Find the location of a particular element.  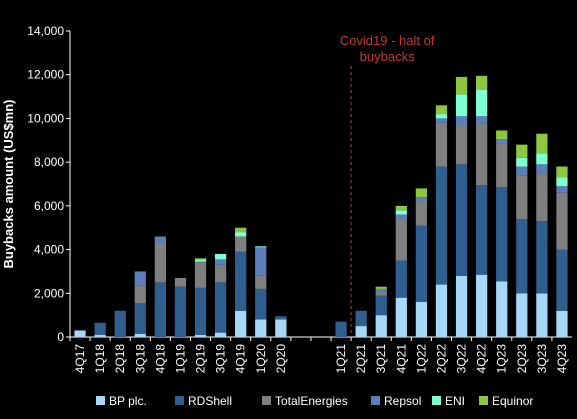

y-tick-label: 14,000 is located at coordinates (45, 31).